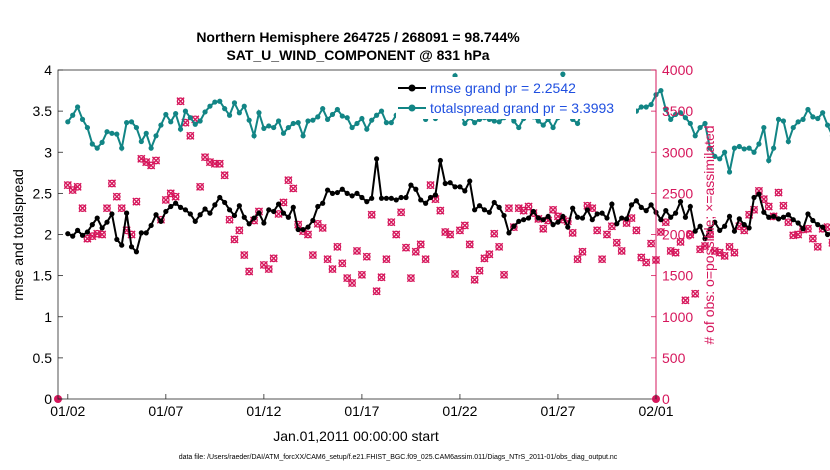  Describe the element at coordinates (48, 70) in the screenshot. I see `left-tick-label: 4` at that location.